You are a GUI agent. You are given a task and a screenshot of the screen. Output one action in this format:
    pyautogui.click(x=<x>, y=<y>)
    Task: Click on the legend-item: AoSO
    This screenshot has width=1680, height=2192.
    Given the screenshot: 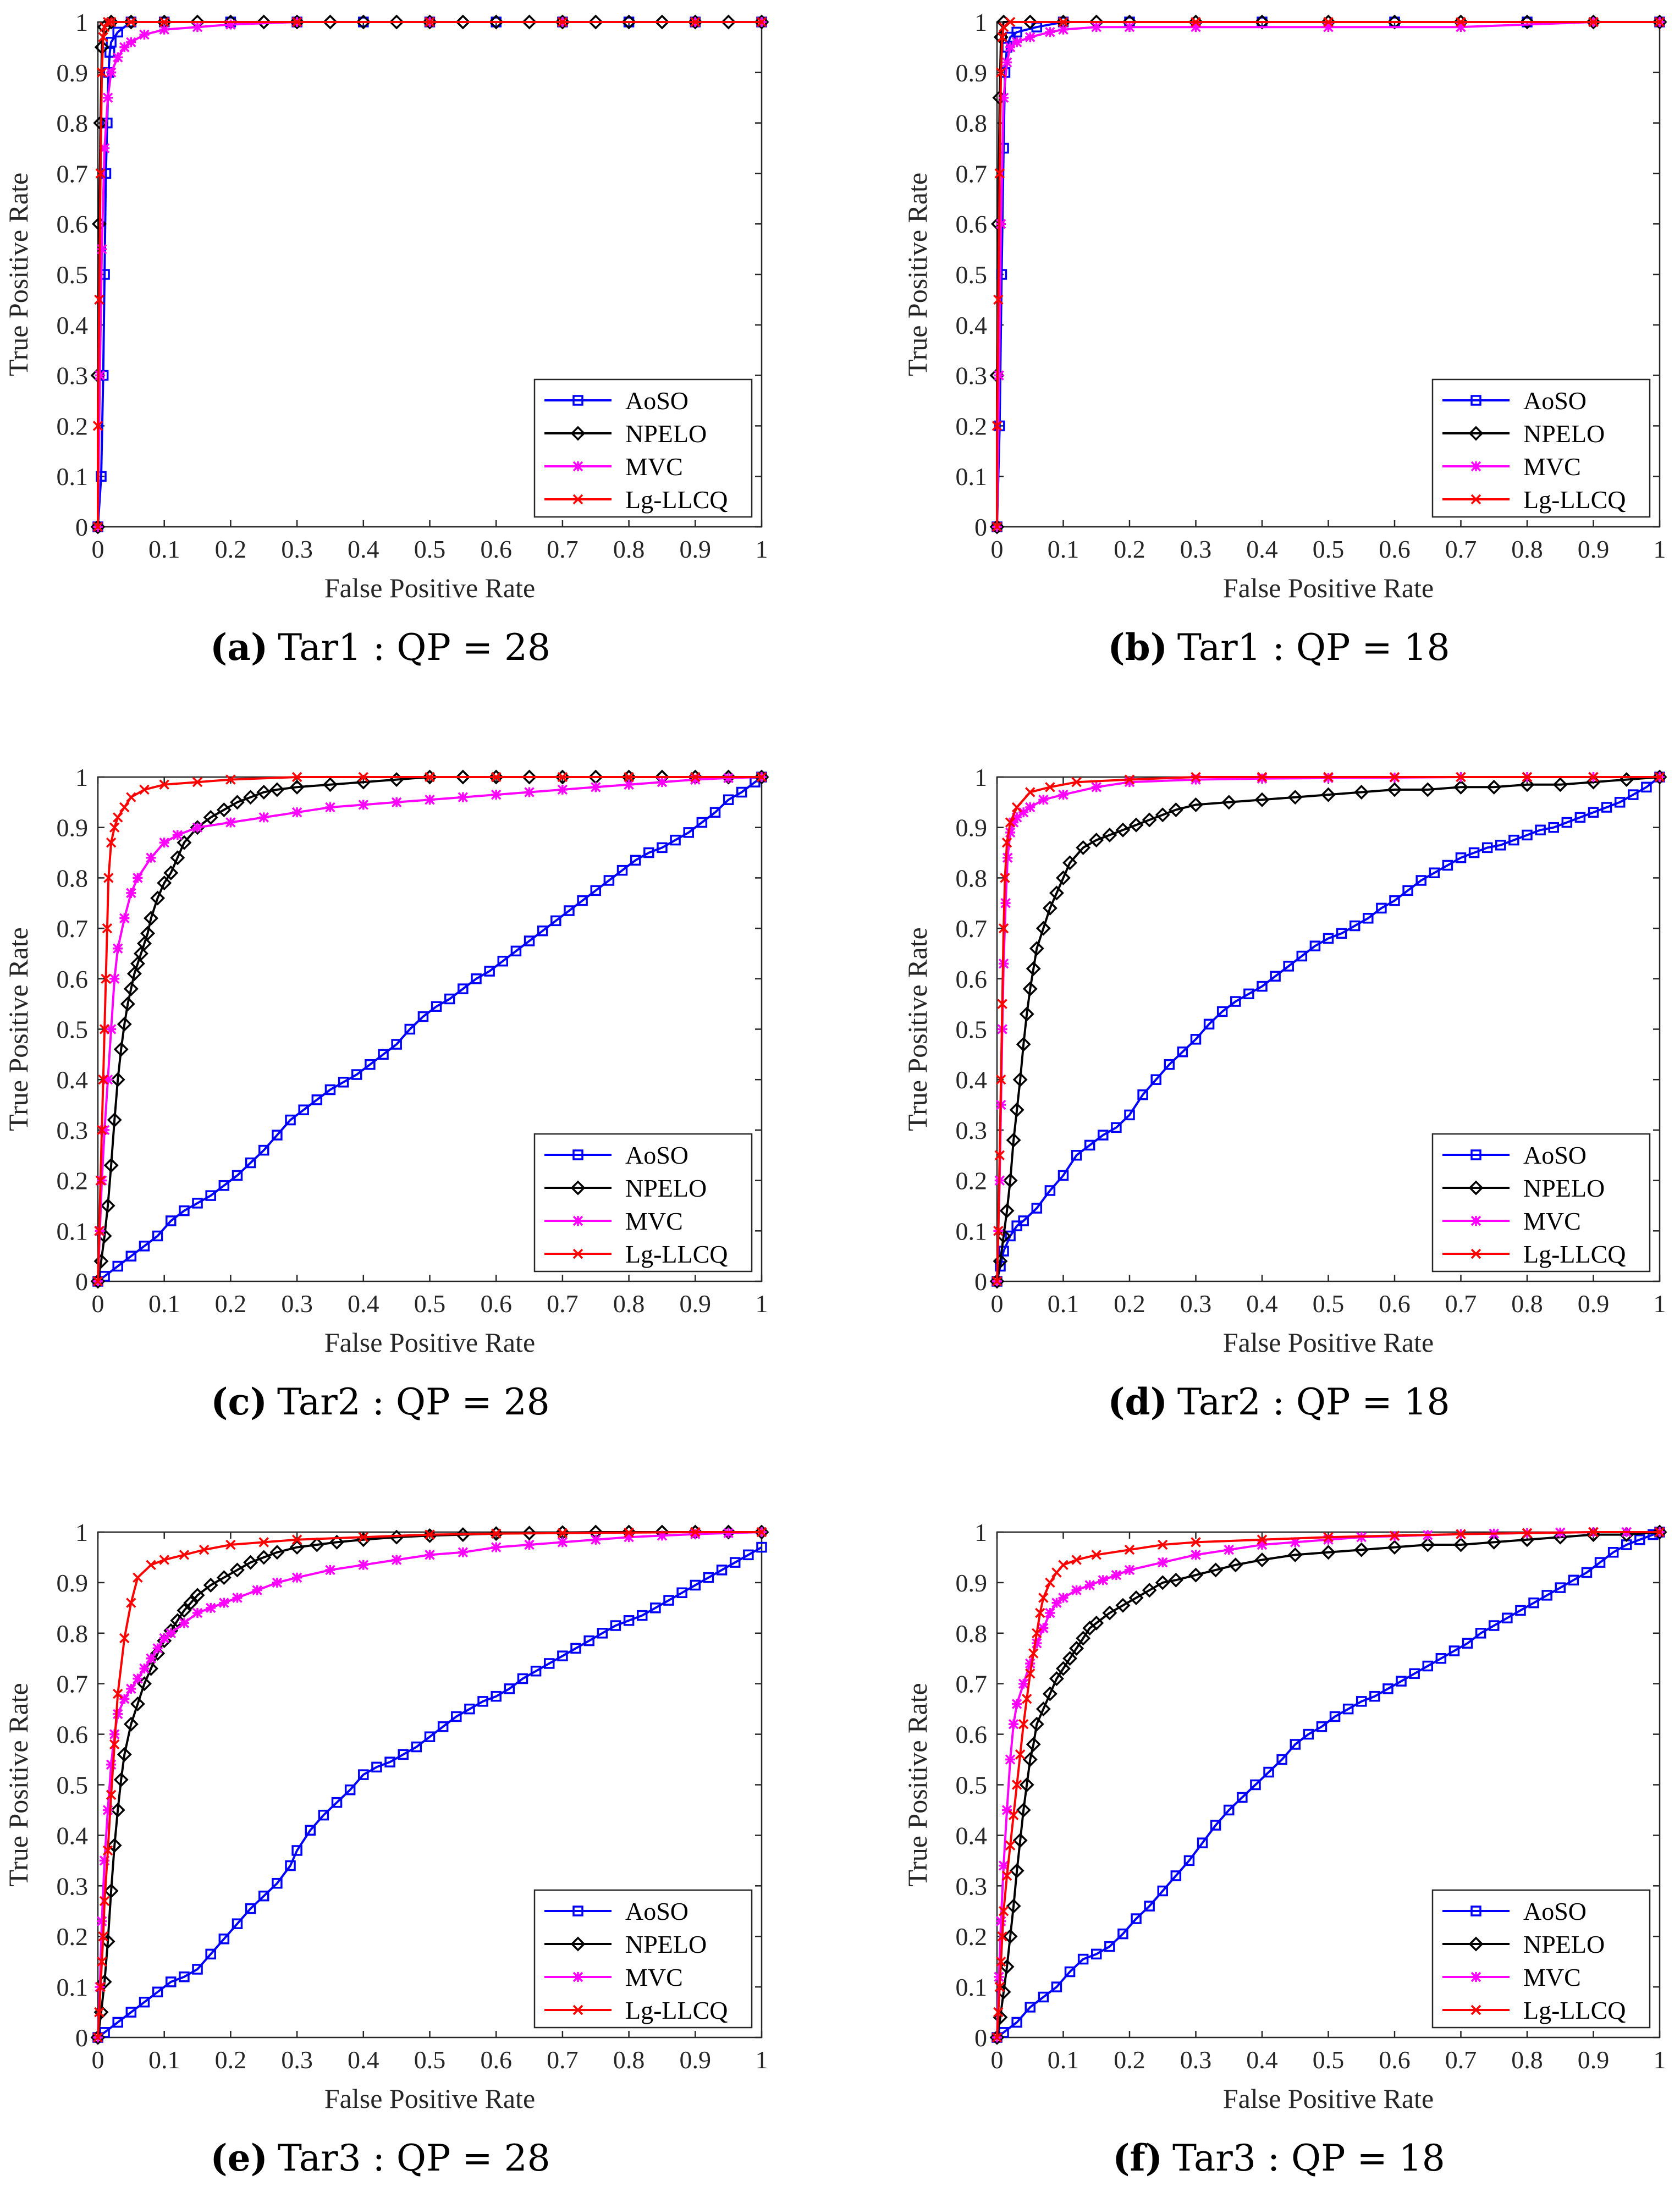 What is the action you would take?
    pyautogui.click(x=1514, y=401)
    